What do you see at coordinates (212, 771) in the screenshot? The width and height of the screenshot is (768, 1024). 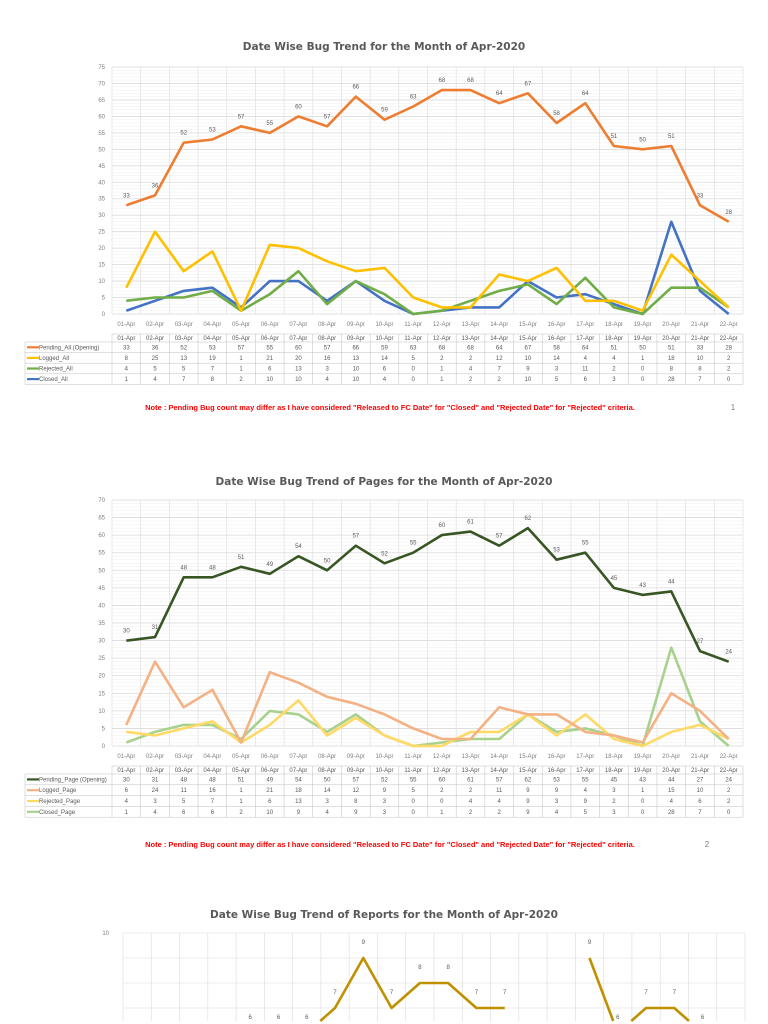 I see `table-header-cell: 04-Apr` at bounding box center [212, 771].